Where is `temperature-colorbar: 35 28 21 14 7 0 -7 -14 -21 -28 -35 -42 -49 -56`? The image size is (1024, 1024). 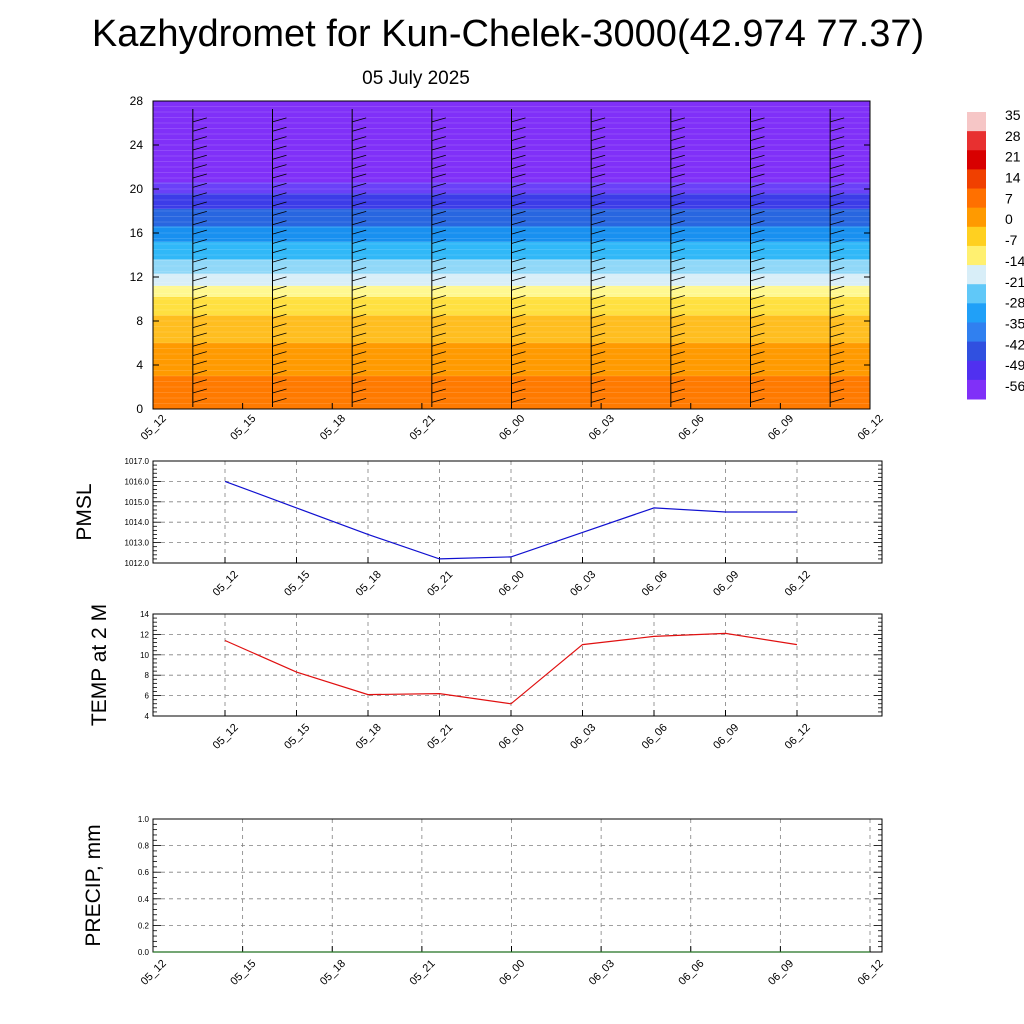 temperature-colorbar: 35 28 21 14 7 0 -7 -14 -21 -28 -35 -42 -49 -56 is located at coordinates (995, 253).